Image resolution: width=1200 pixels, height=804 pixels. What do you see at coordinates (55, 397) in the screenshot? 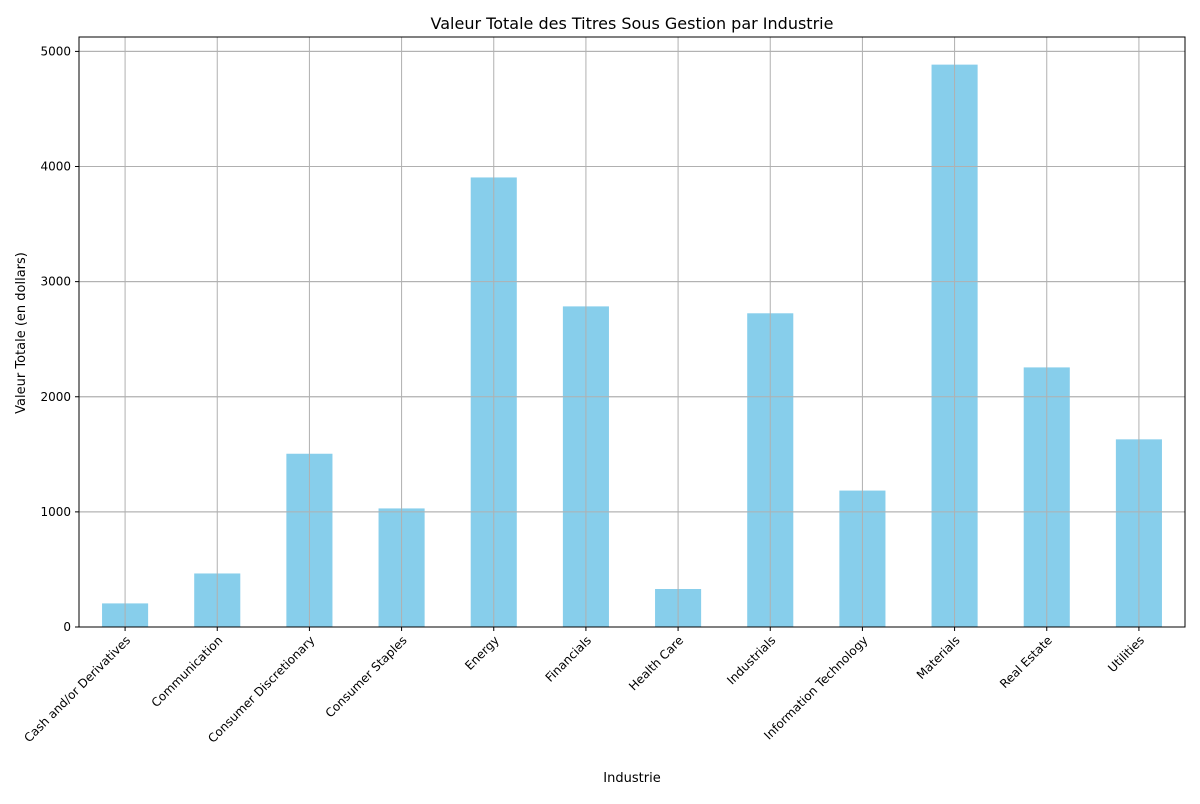
I see `y-tick-label: 2000` at bounding box center [55, 397].